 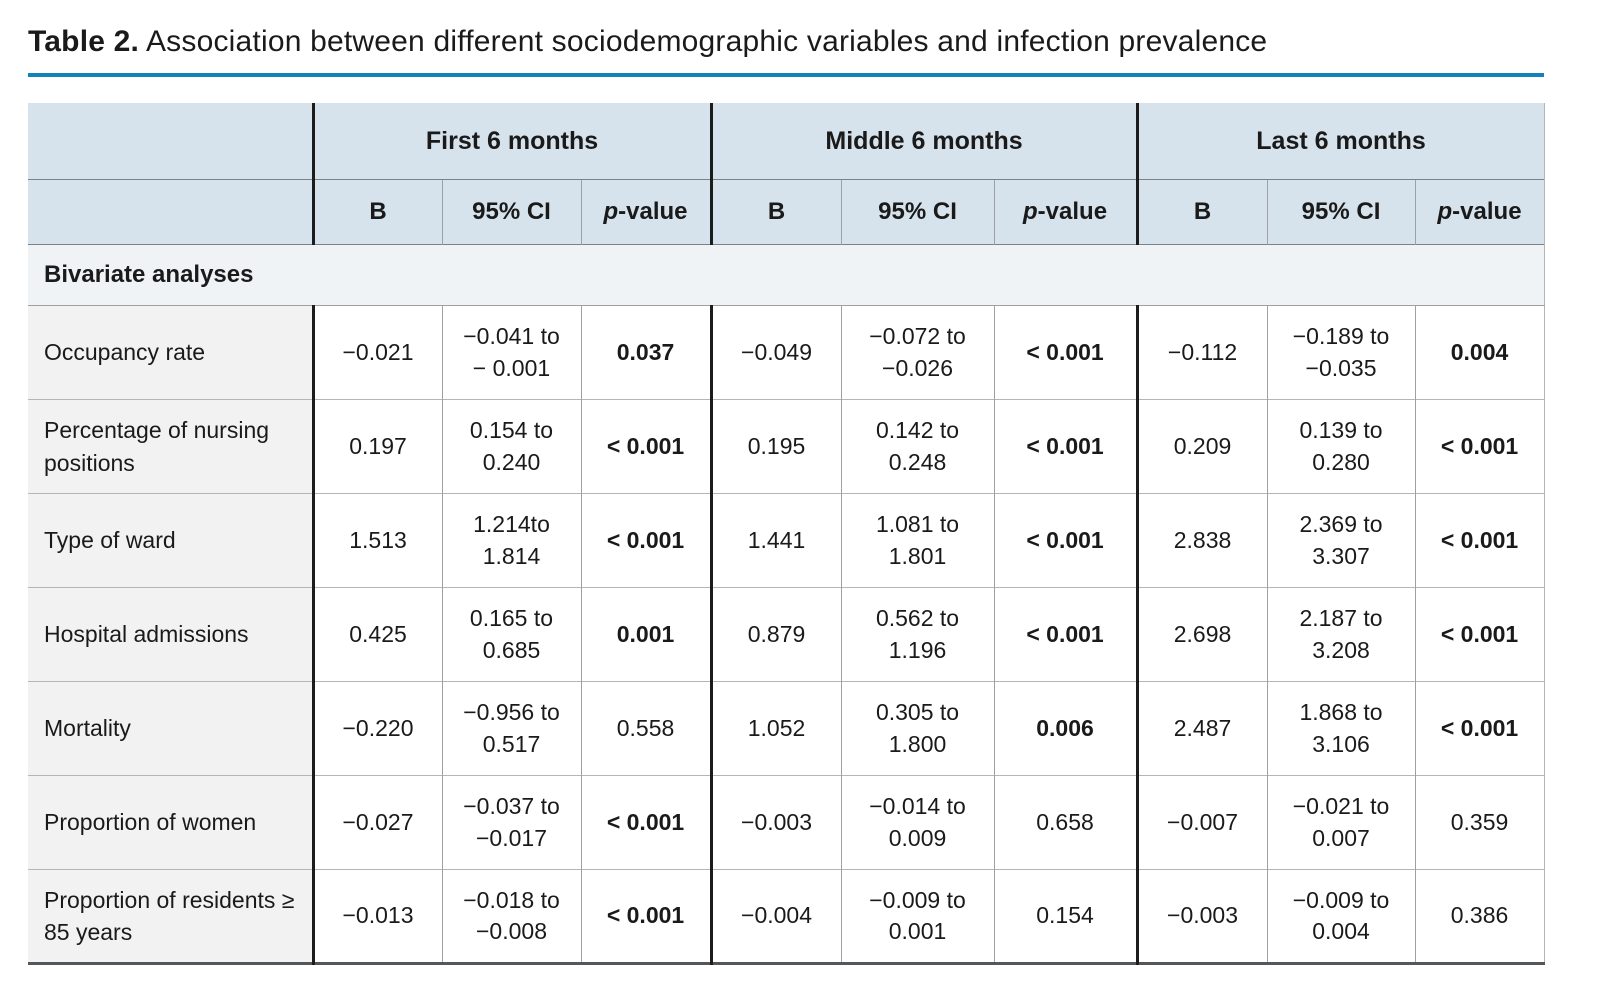 I want to click on cell-ci: −0.014 to 0.009, so click(x=917, y=822).